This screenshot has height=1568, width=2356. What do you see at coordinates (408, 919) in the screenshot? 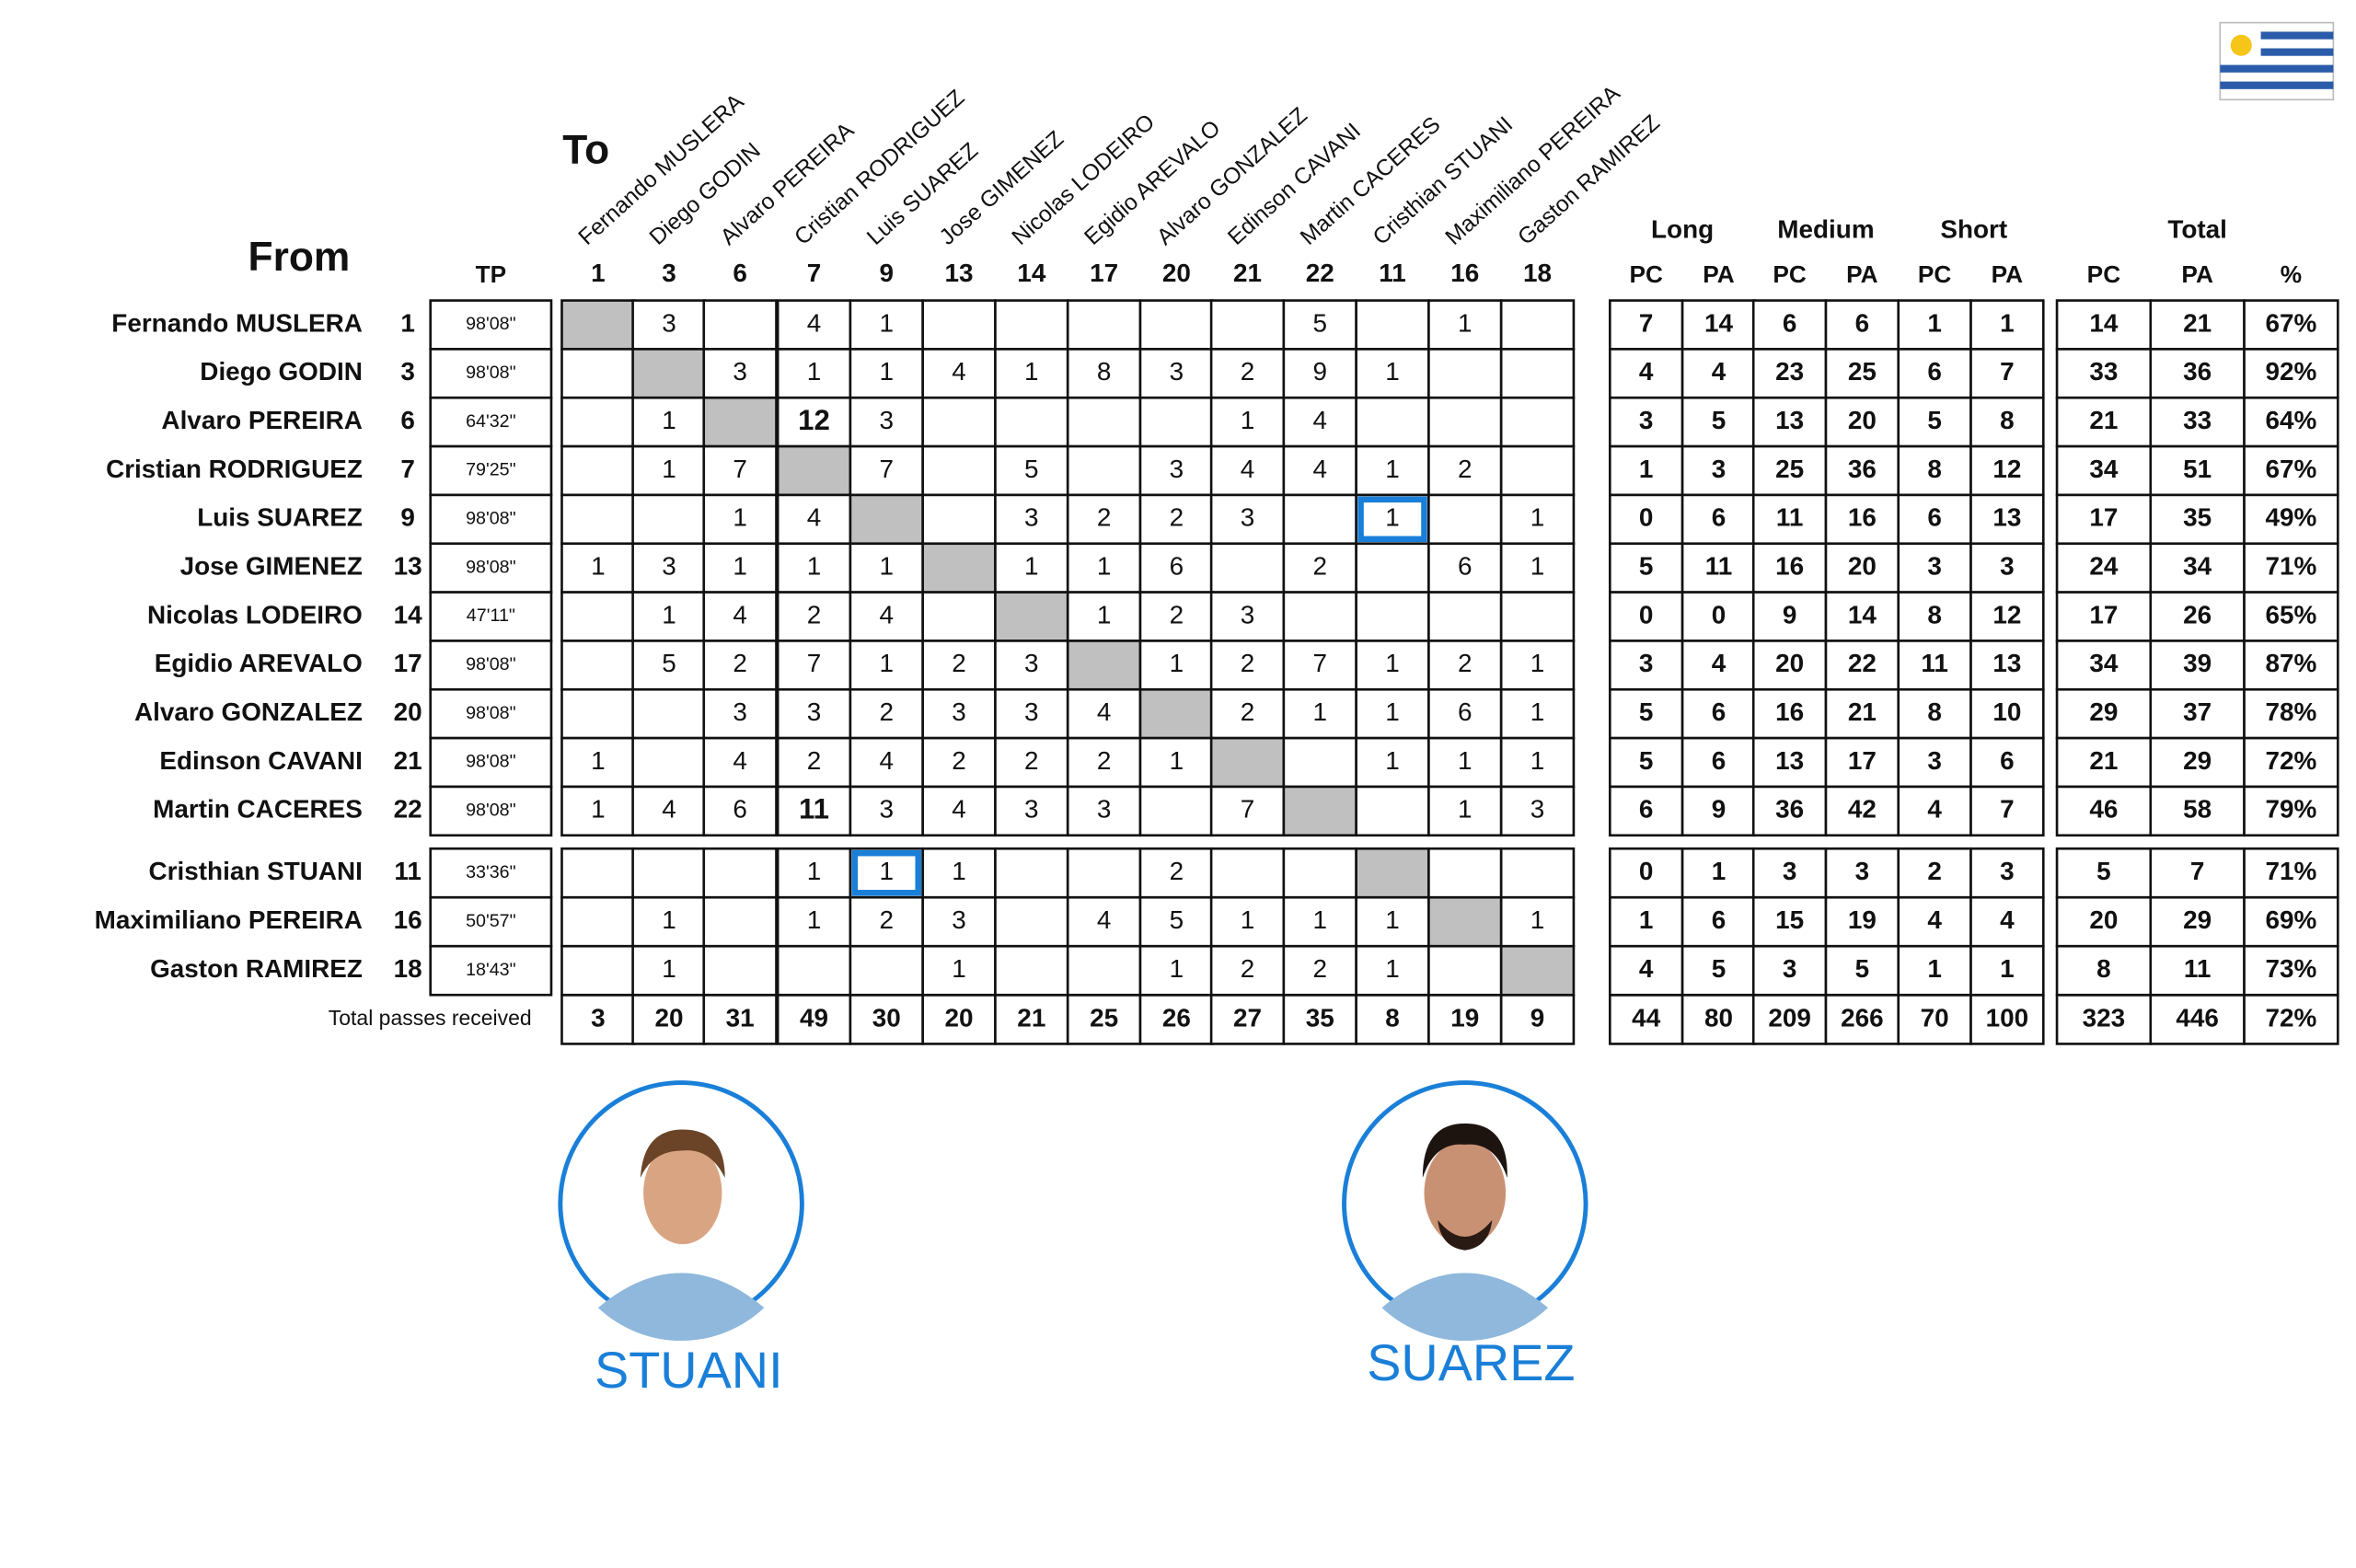
I see `player-number: 16` at bounding box center [408, 919].